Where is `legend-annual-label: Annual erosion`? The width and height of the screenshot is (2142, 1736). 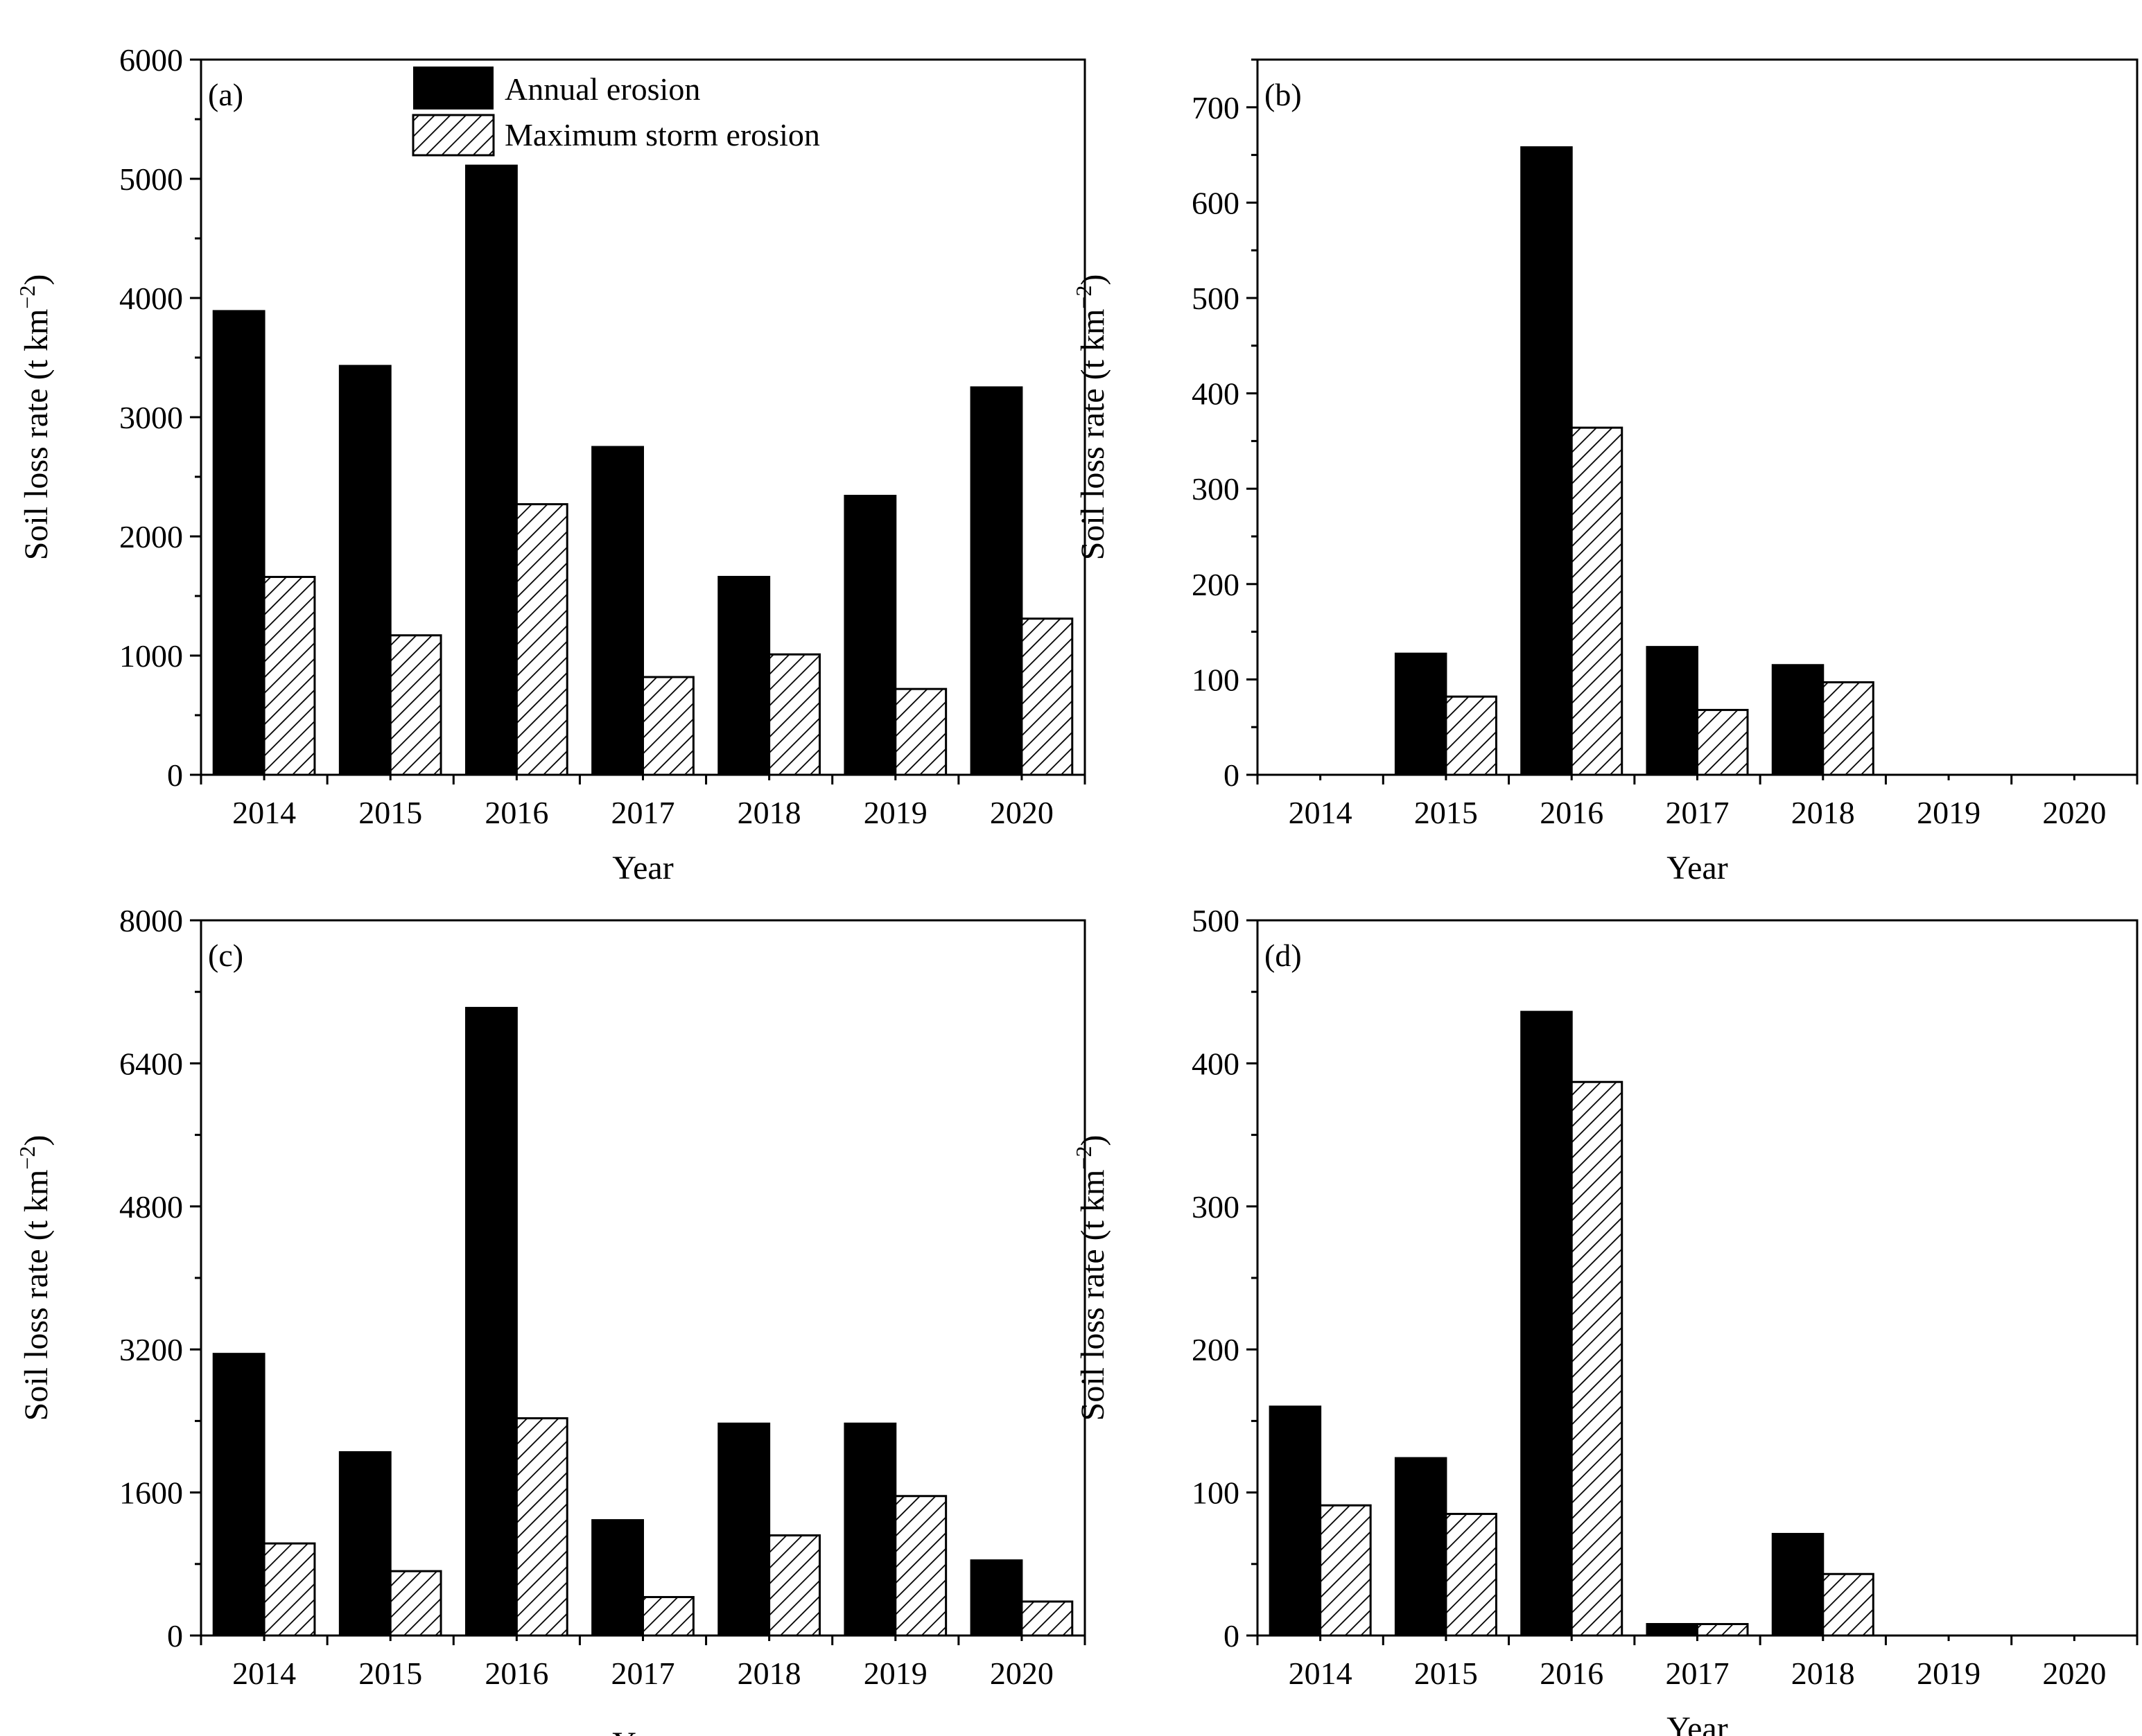
legend-annual-label: Annual erosion is located at coordinates (602, 89).